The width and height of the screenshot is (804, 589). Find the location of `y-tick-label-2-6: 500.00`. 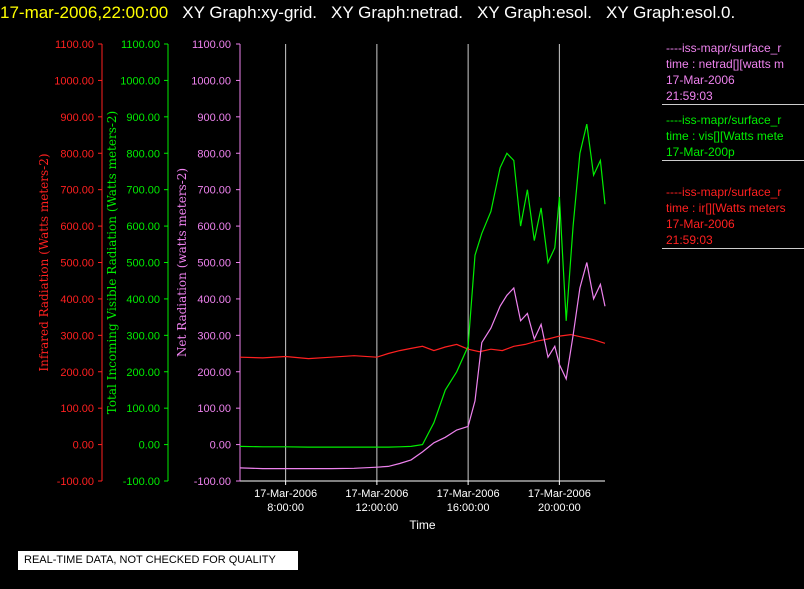

y-tick-label-2-6: 500.00 is located at coordinates (214, 264).